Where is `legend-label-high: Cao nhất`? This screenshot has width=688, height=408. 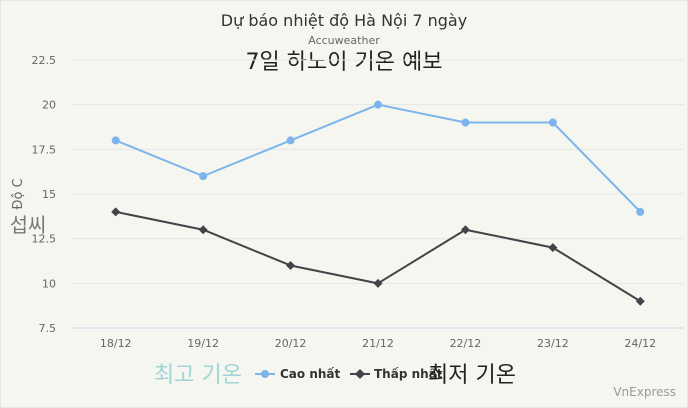
legend-label-high: Cao nhất is located at coordinates (310, 374).